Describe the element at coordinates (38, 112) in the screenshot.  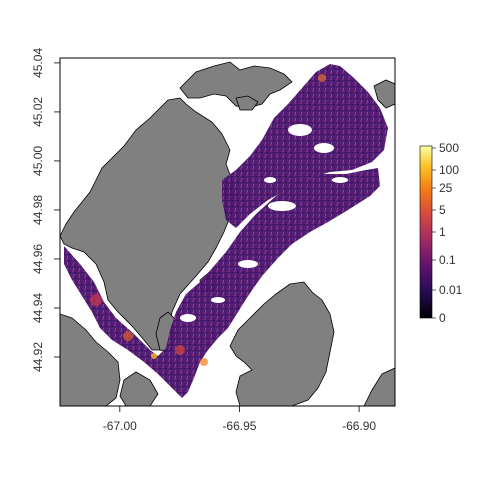
I see `y-tick-label: 45.02` at that location.